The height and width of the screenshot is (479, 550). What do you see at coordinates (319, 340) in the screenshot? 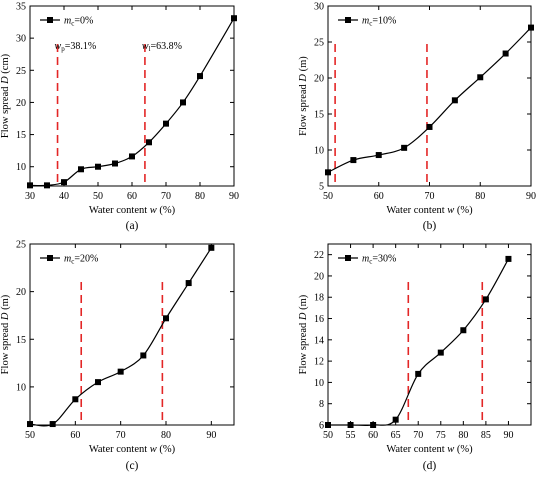
I see `y-tick-label: 14` at bounding box center [319, 340].